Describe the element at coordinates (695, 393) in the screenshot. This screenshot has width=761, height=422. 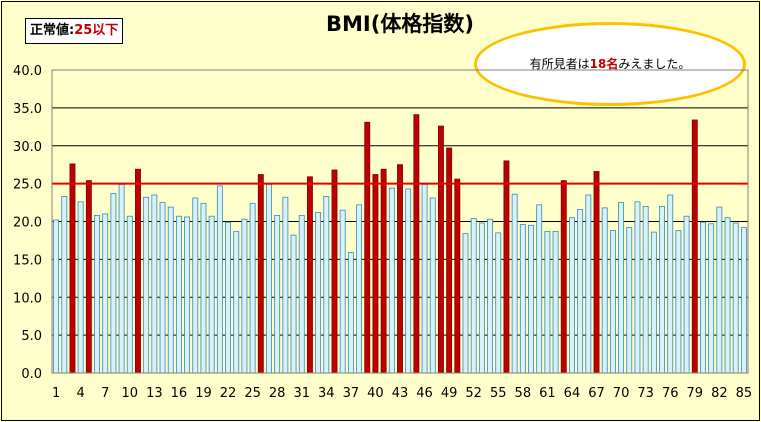
I see `x-tick-label: 79` at that location.